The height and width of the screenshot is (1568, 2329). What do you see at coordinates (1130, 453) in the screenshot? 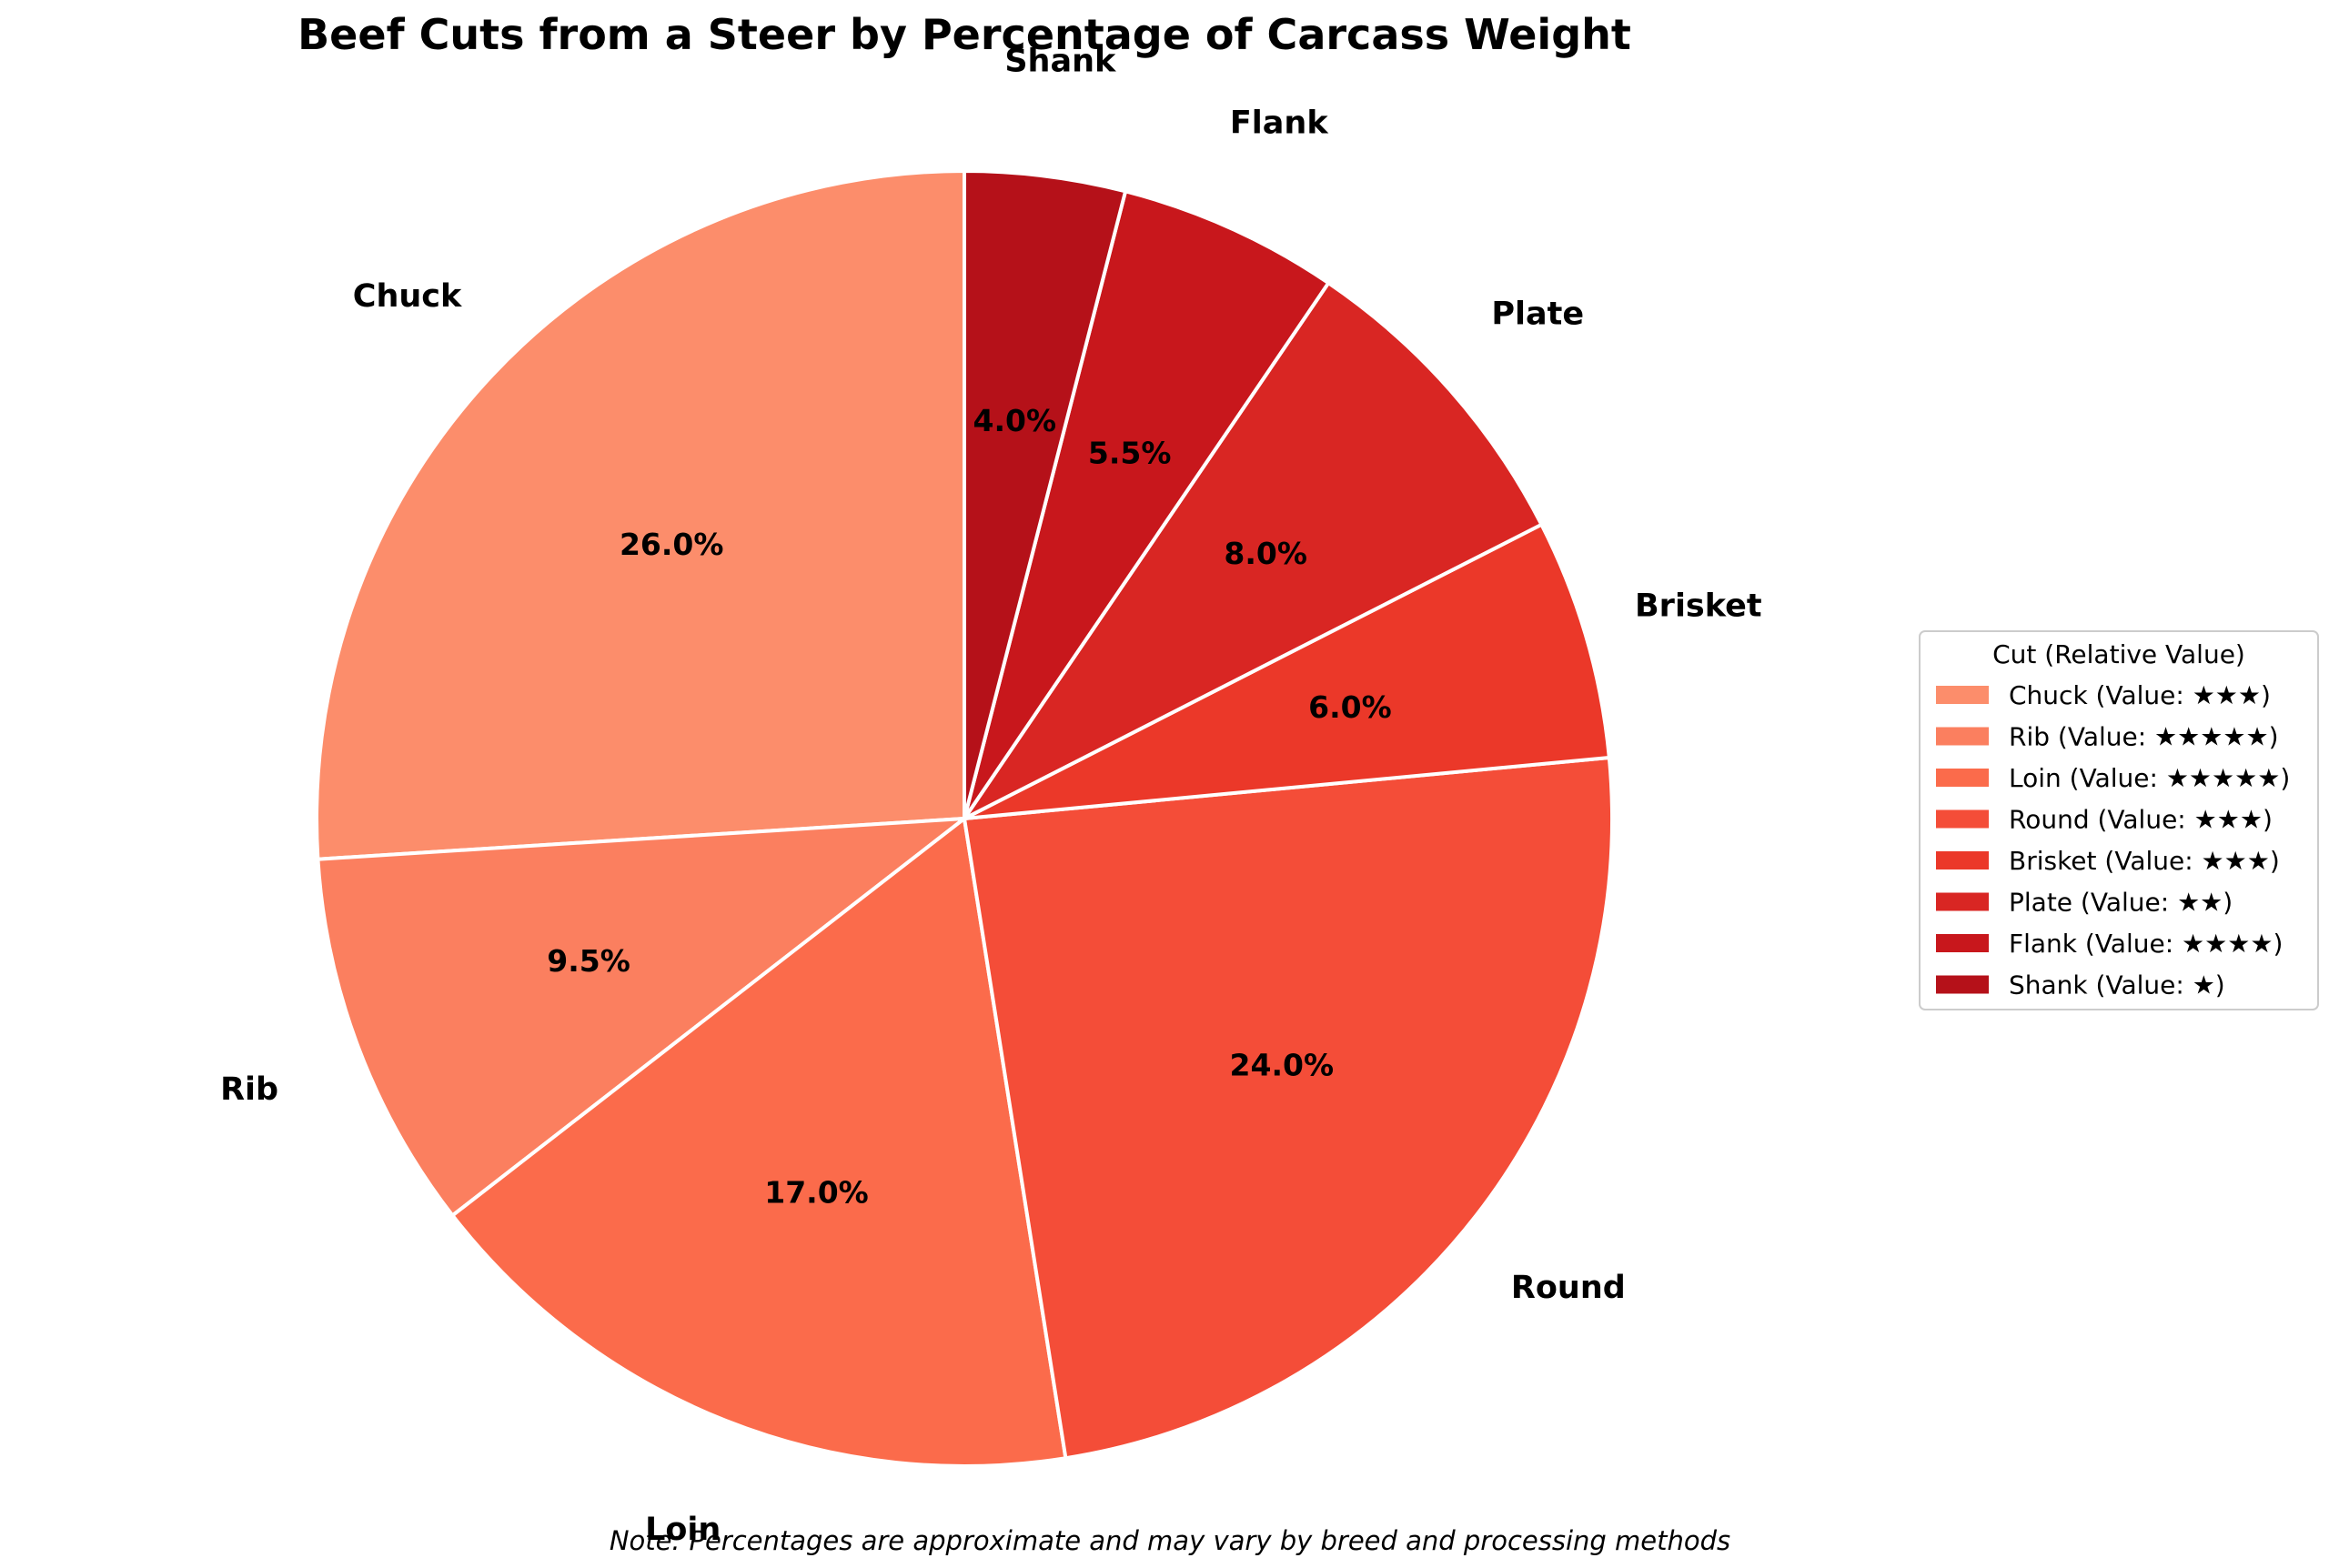
I see `slice-percent-flank: 5.5%` at bounding box center [1130, 453].